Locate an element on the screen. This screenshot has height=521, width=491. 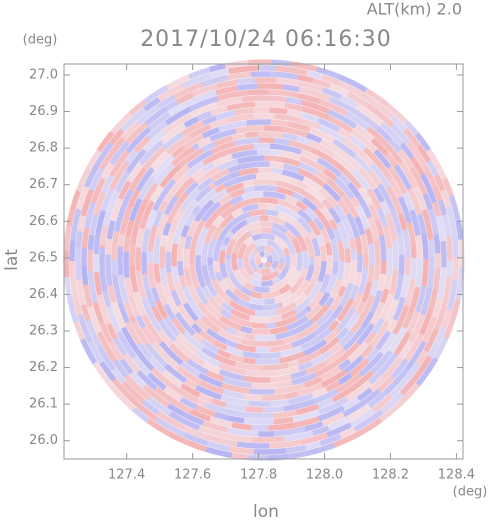
y-unit: (deg) is located at coordinates (40, 40).